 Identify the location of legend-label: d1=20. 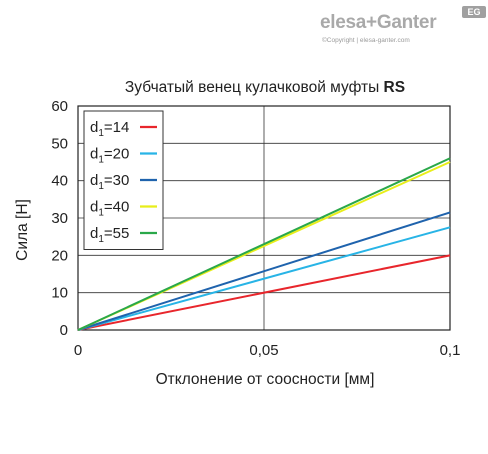
(109, 156).